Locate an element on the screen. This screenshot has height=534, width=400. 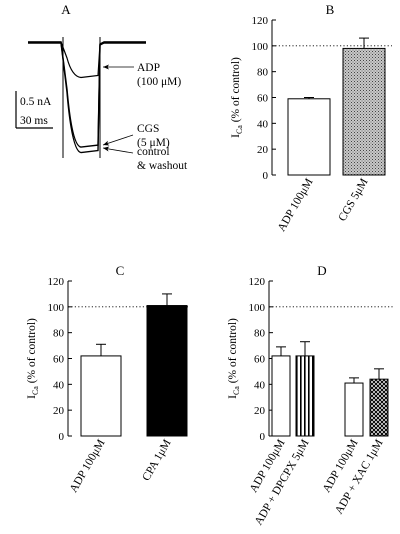
scale-current-label: 0.5 nA is located at coordinates (36, 102).